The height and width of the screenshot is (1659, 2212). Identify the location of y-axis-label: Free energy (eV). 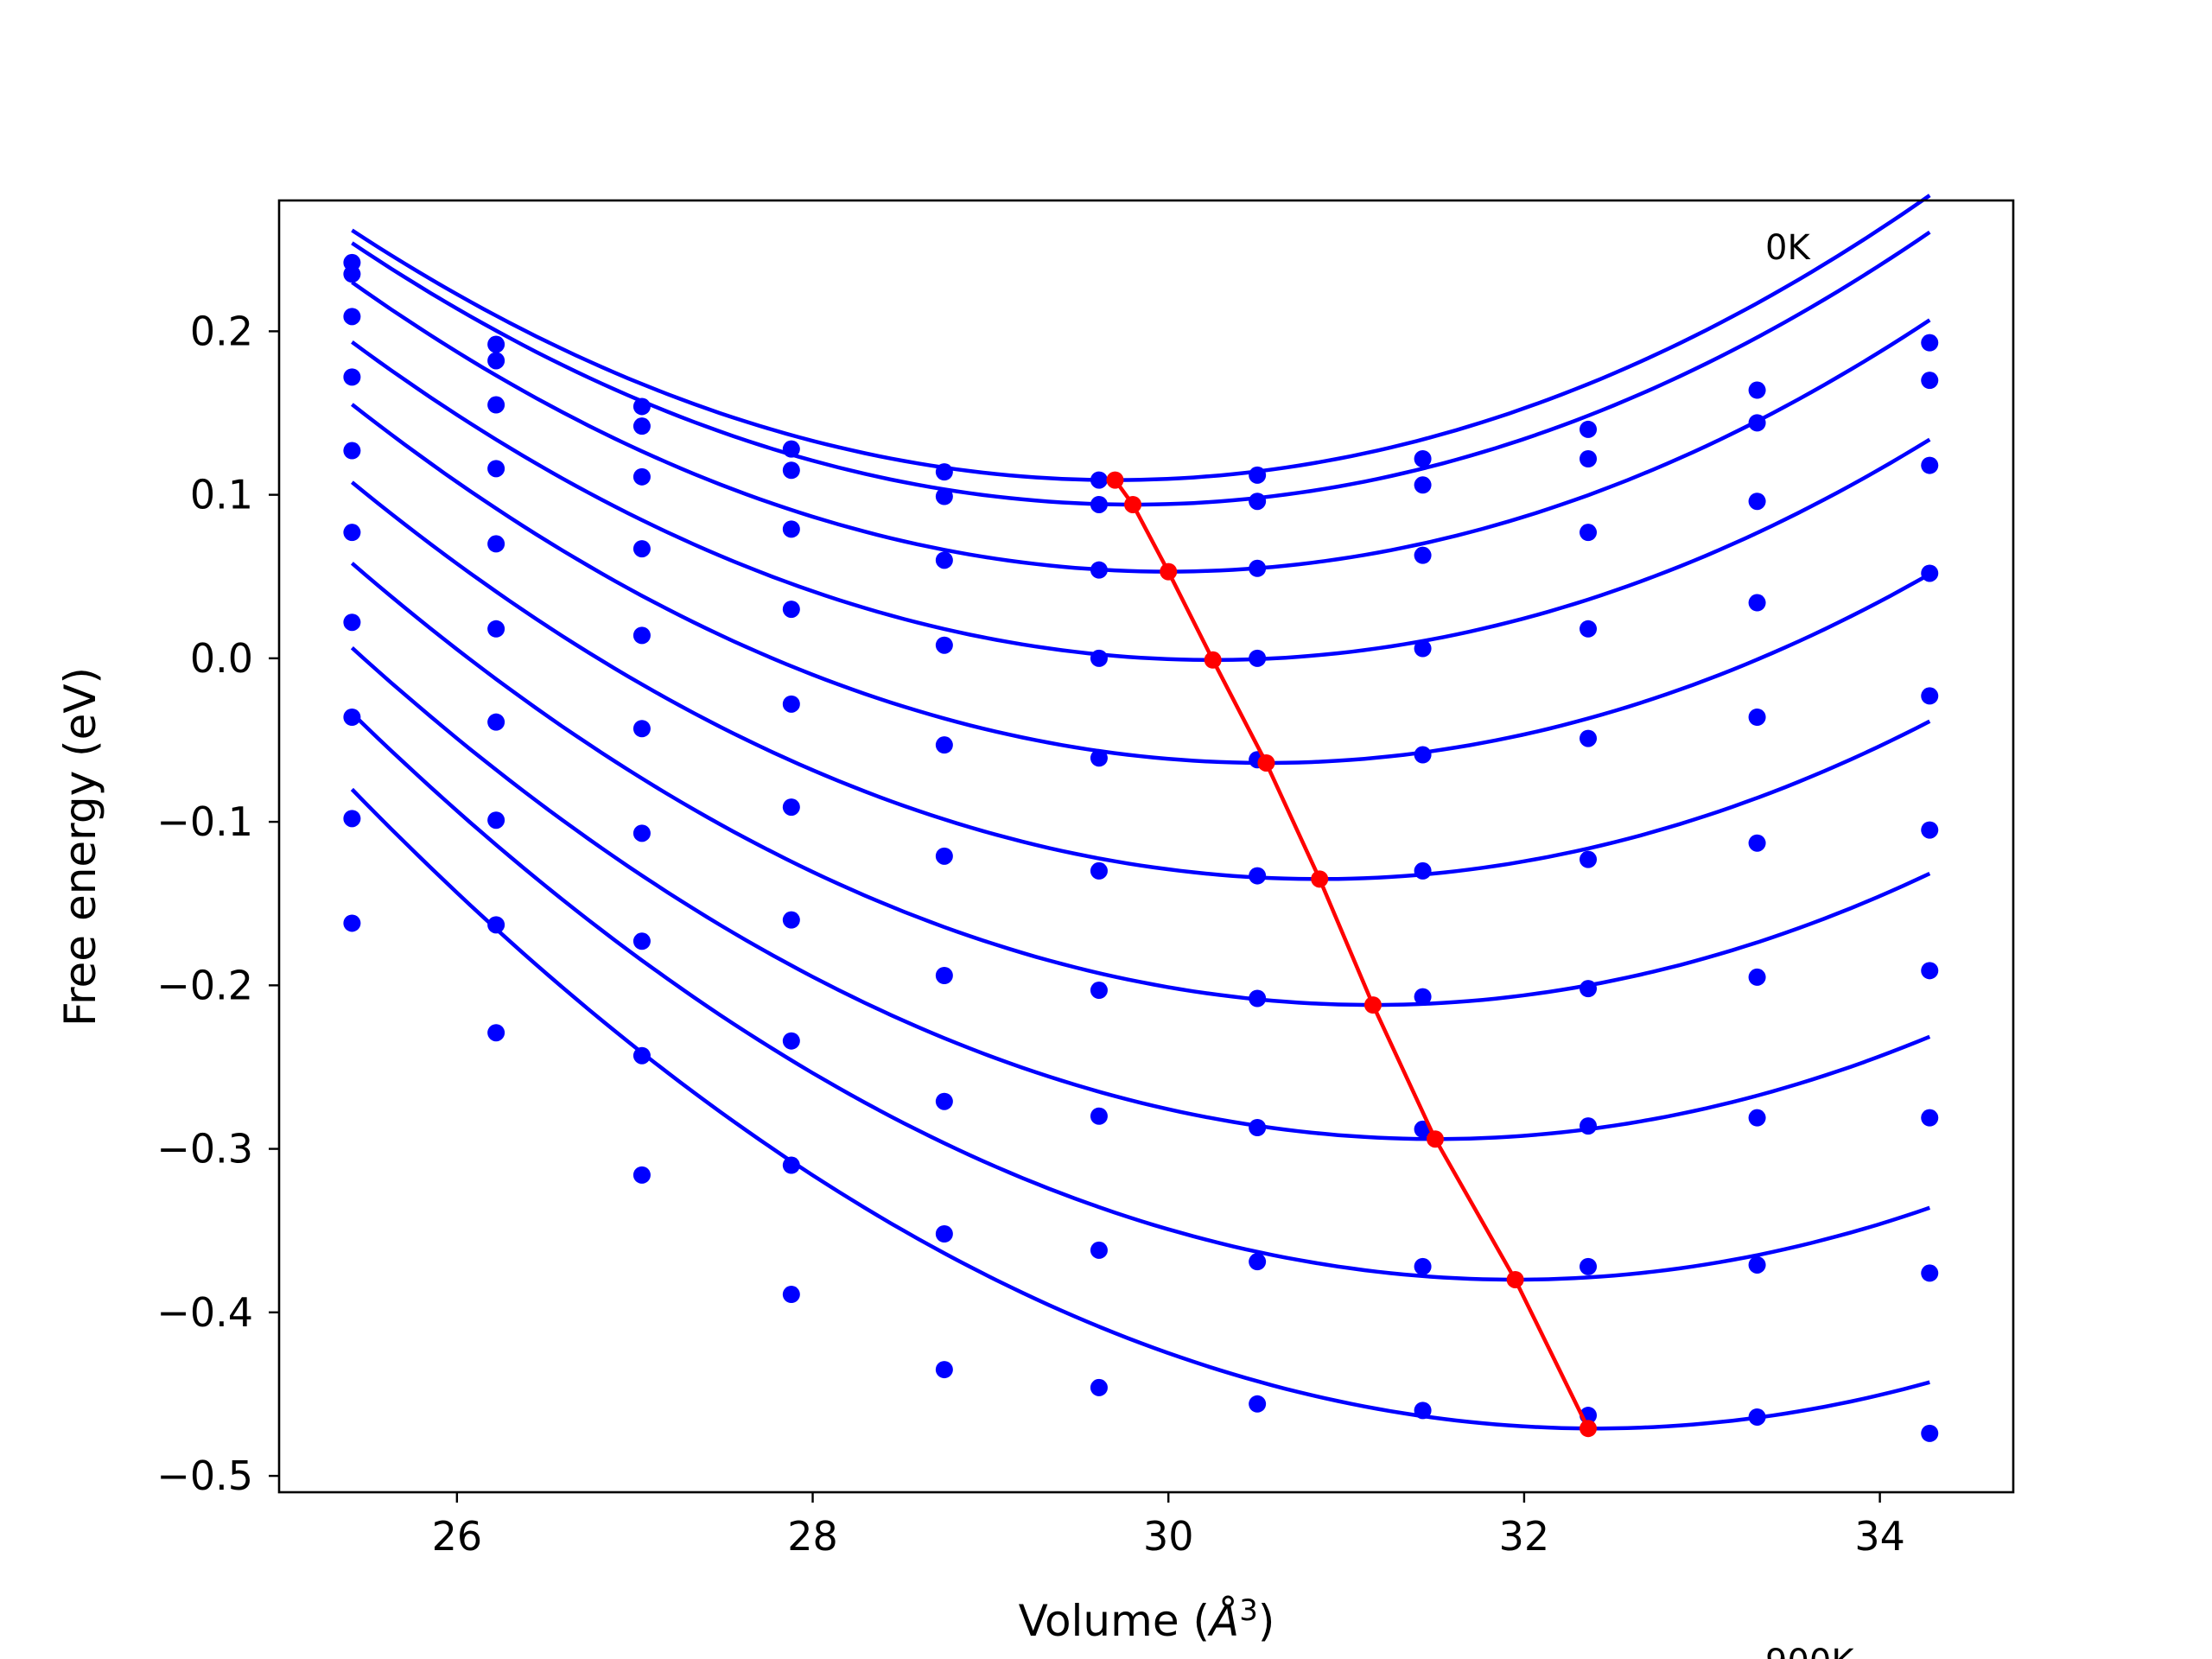
(80, 847).